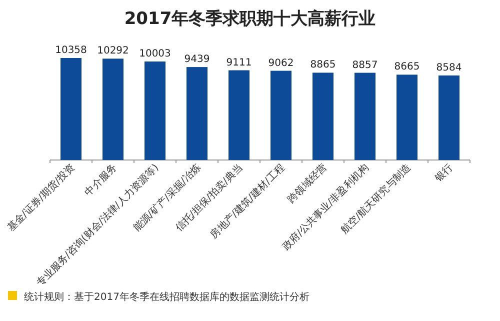  What do you see at coordinates (41, 198) in the screenshot?
I see `x-tick-label: 基金/证券/期货/投资` at bounding box center [41, 198].